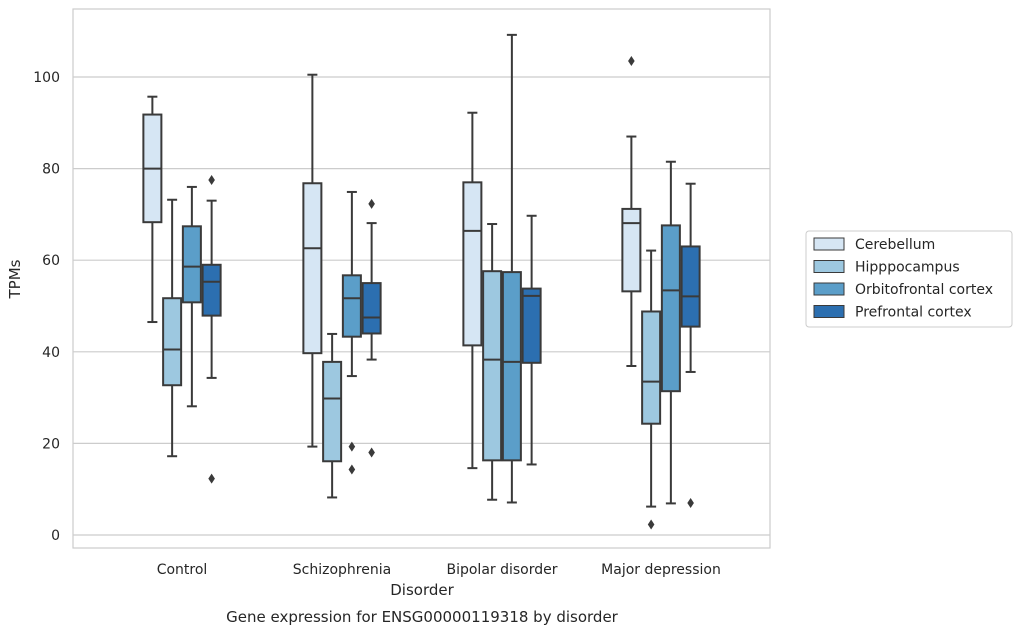  Describe the element at coordinates (55, 536) in the screenshot. I see `y-tick-label: 0` at that location.